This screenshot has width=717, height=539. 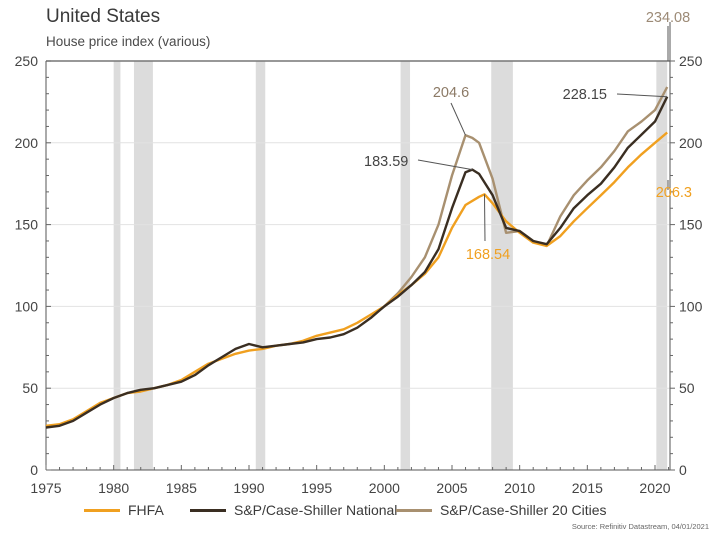 I want to click on y-tick-label-left: 0, so click(x=34, y=470).